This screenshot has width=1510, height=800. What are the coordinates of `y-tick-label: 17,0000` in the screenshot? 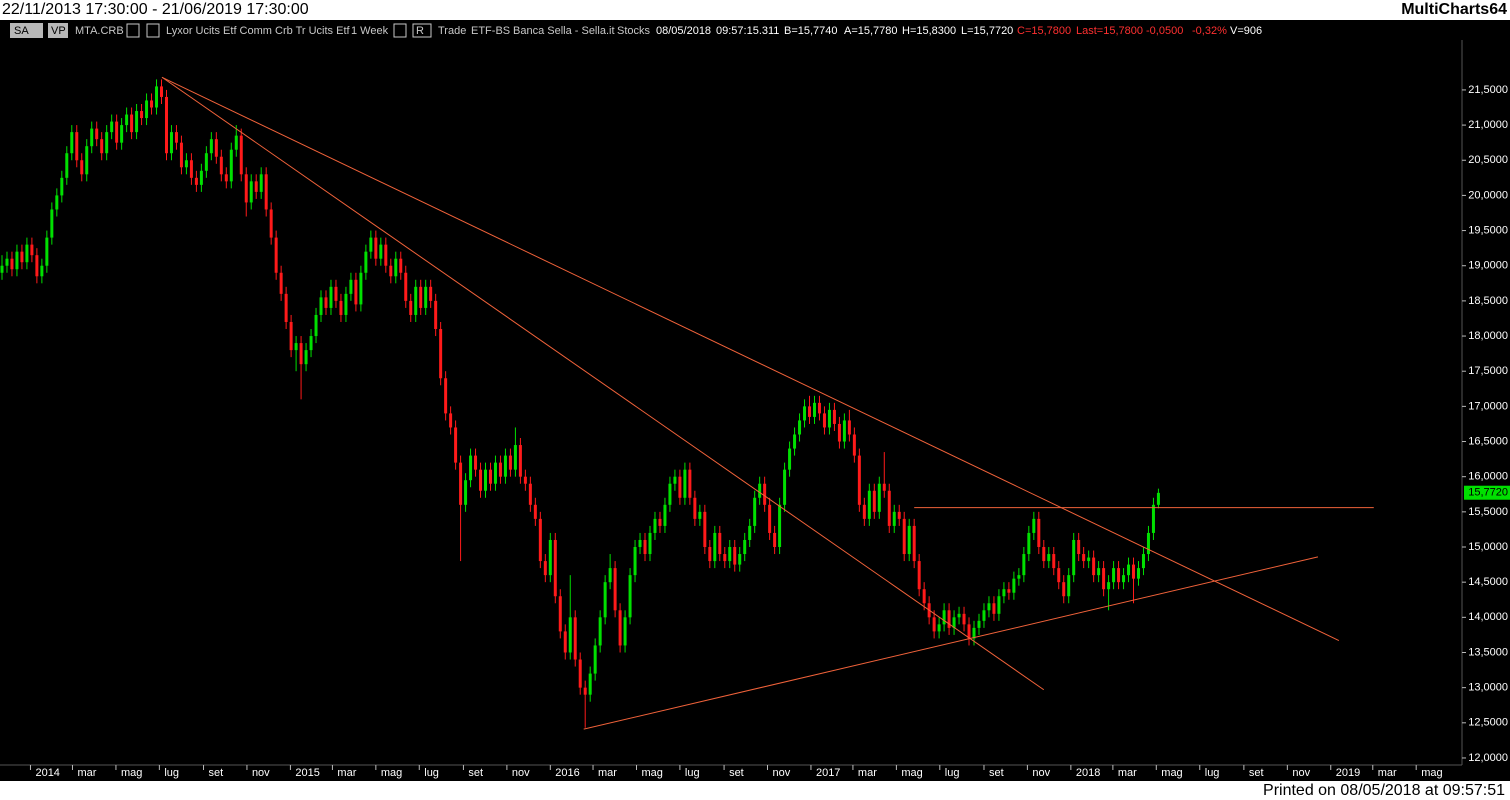 It's located at (1488, 406).